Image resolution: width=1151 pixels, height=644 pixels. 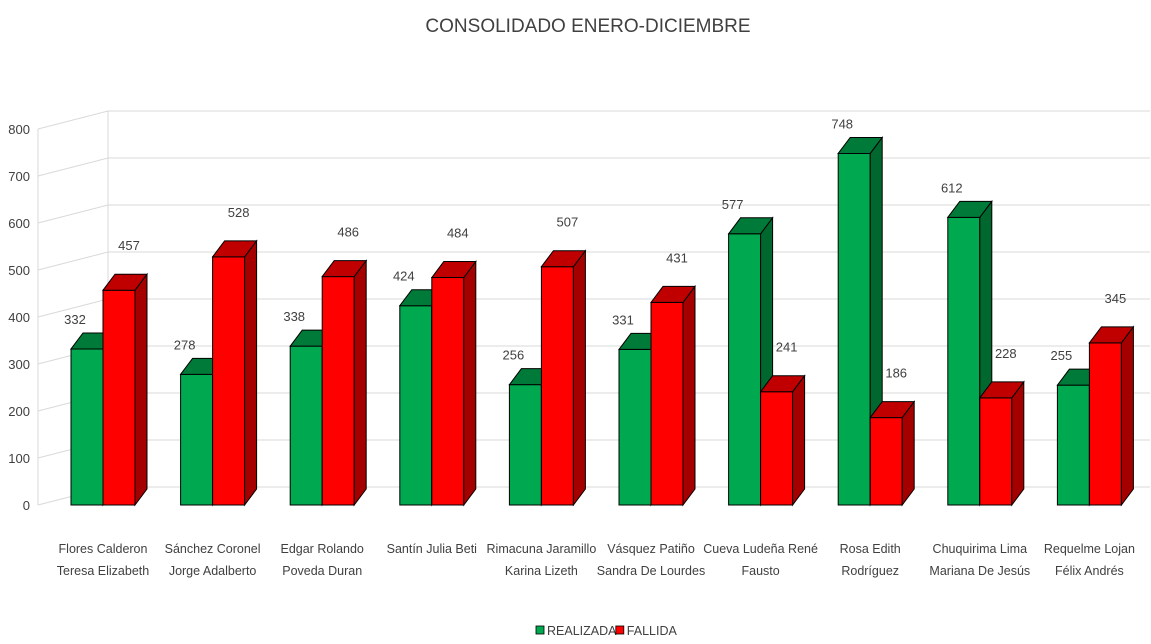 I want to click on y-tick-label: 0, so click(x=26, y=505).